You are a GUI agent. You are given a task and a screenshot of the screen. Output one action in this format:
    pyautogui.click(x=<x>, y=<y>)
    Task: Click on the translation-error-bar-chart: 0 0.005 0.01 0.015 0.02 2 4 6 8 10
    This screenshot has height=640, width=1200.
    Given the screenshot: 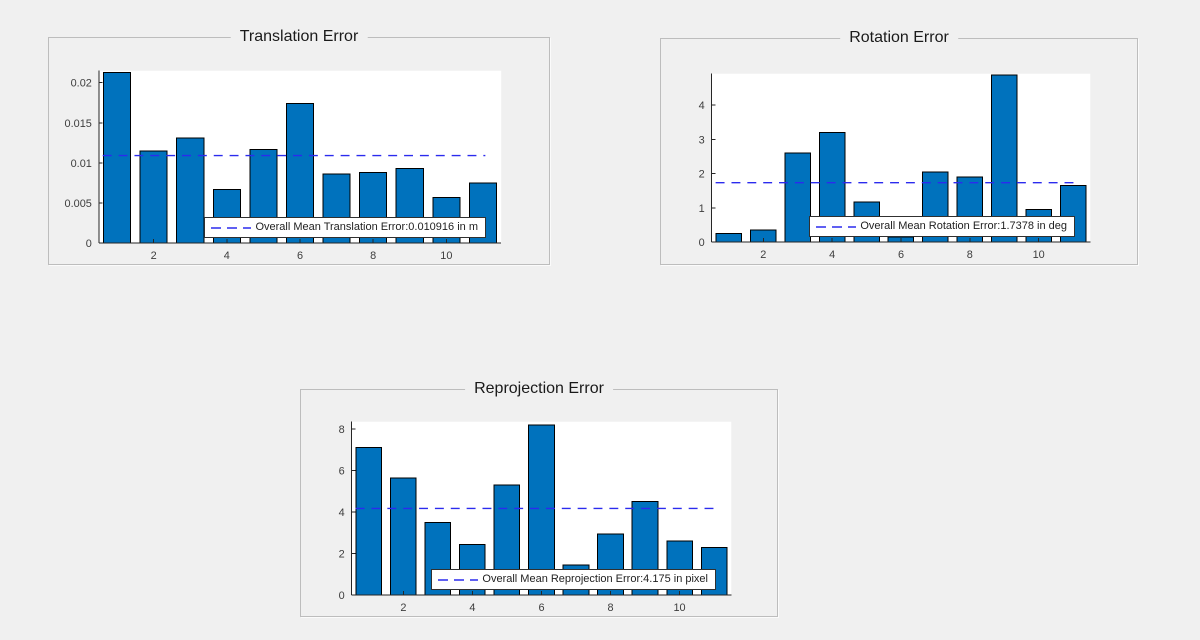 What is the action you would take?
    pyautogui.click(x=283, y=166)
    